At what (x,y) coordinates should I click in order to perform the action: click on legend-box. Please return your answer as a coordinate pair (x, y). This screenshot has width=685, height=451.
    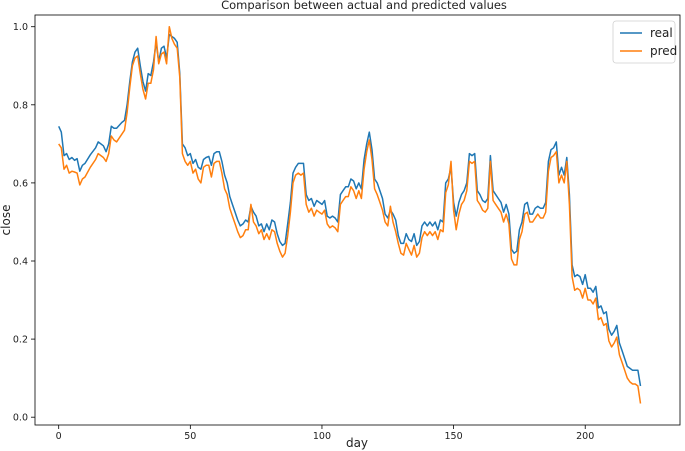
    Looking at the image, I should click on (644, 42).